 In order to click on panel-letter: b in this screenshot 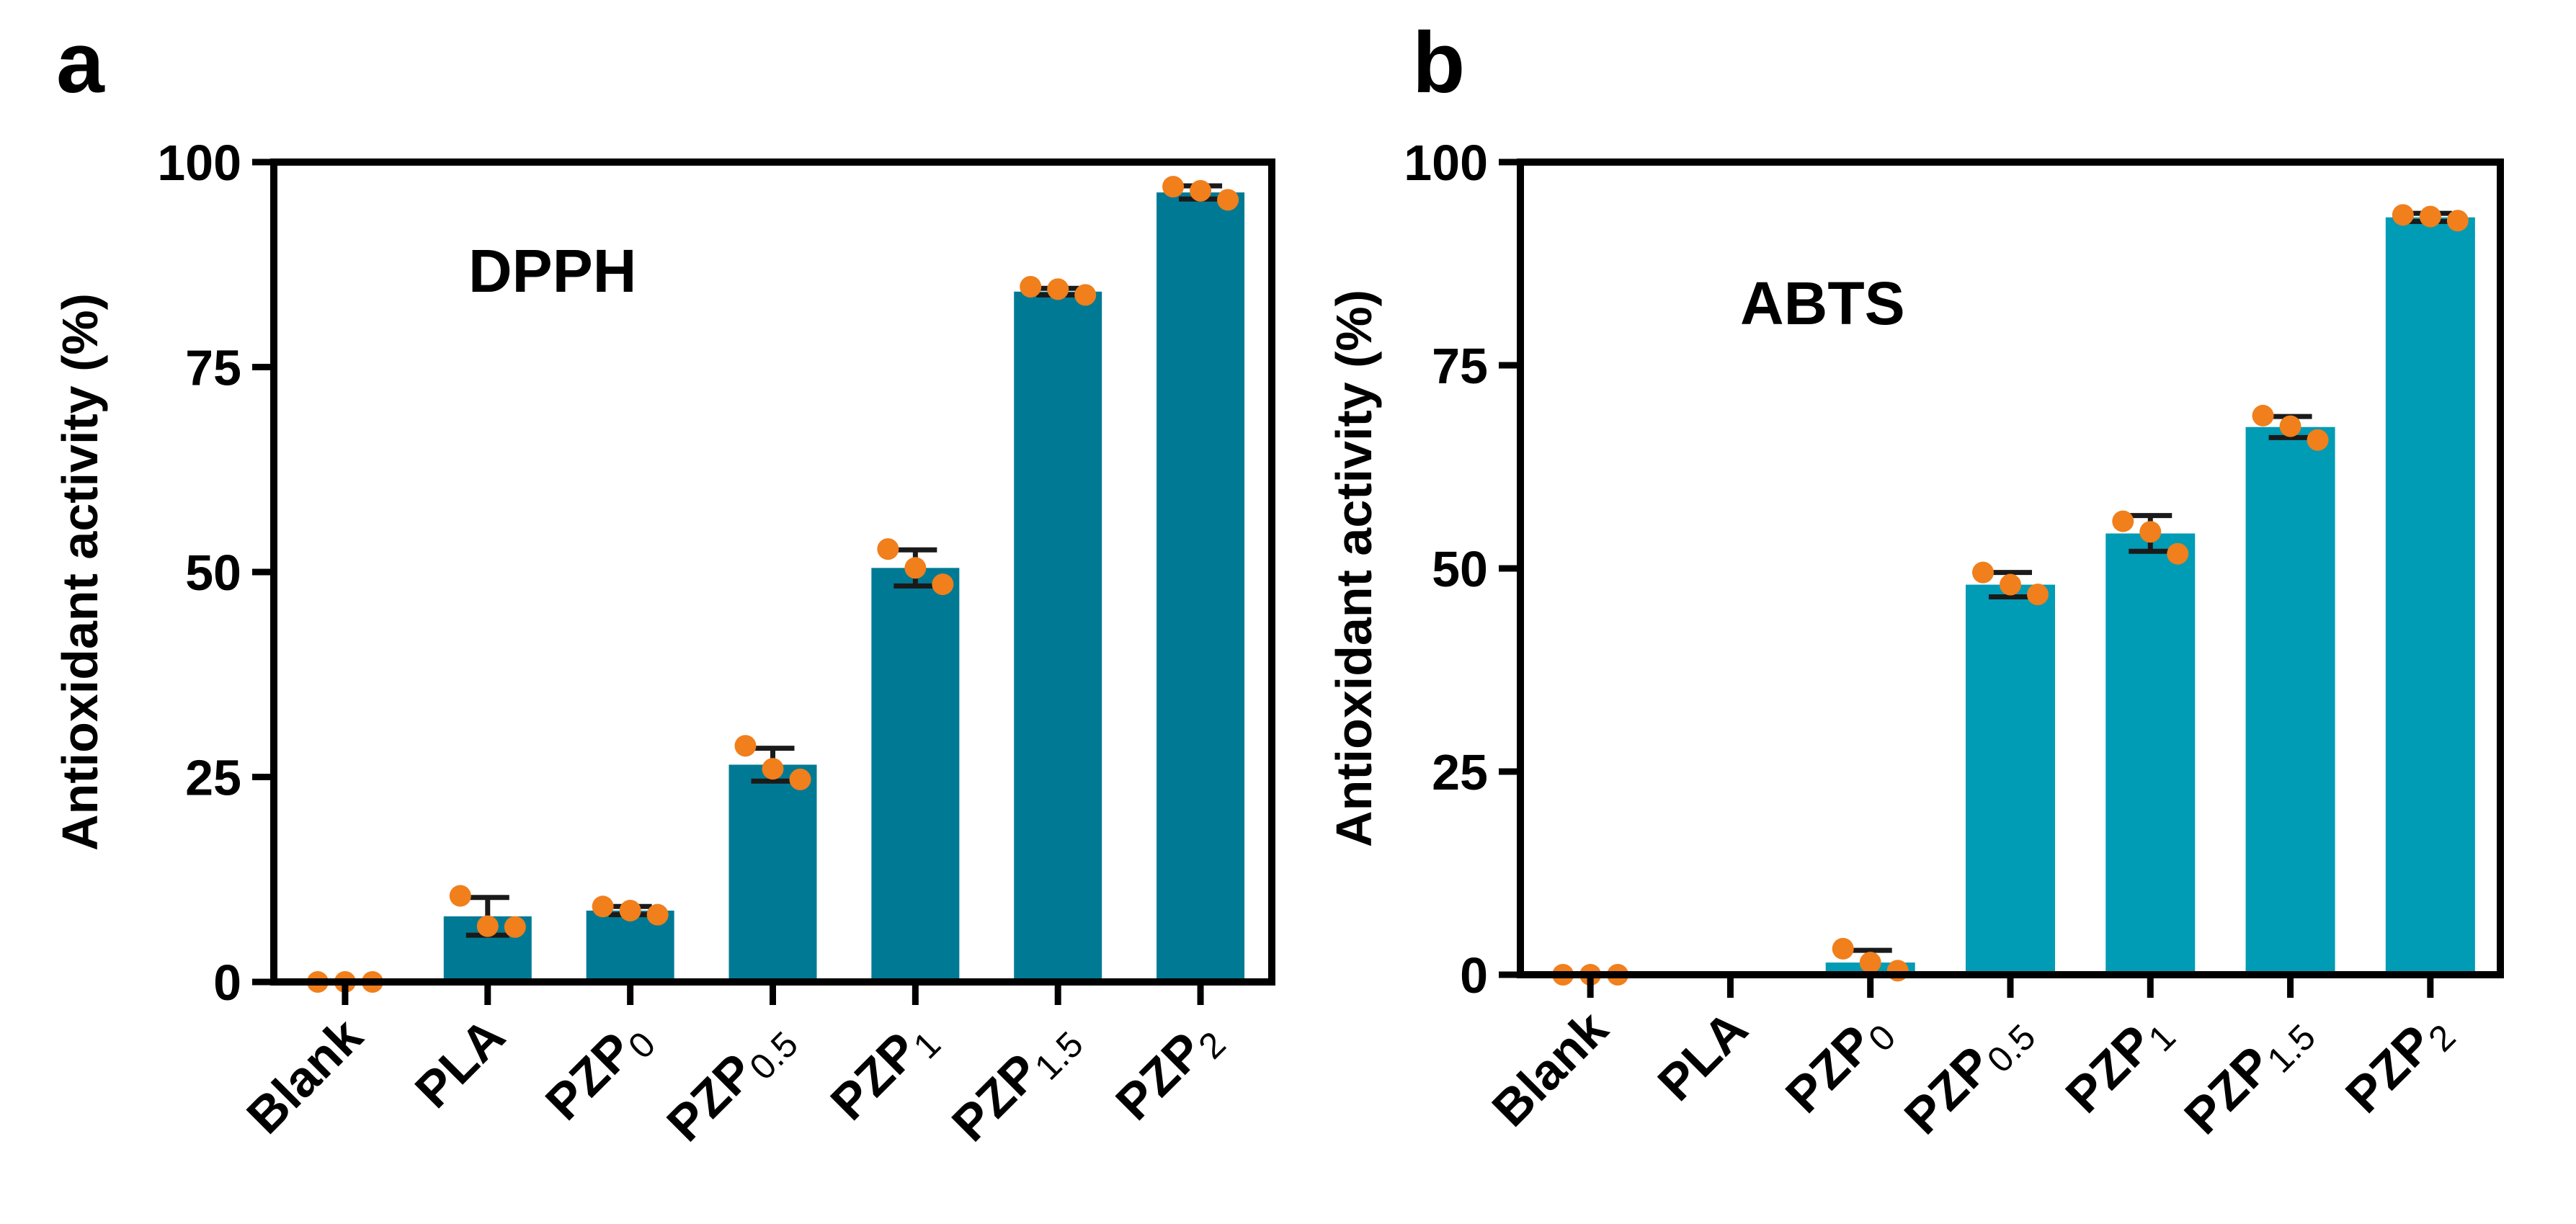, I will do `click(1438, 62)`.